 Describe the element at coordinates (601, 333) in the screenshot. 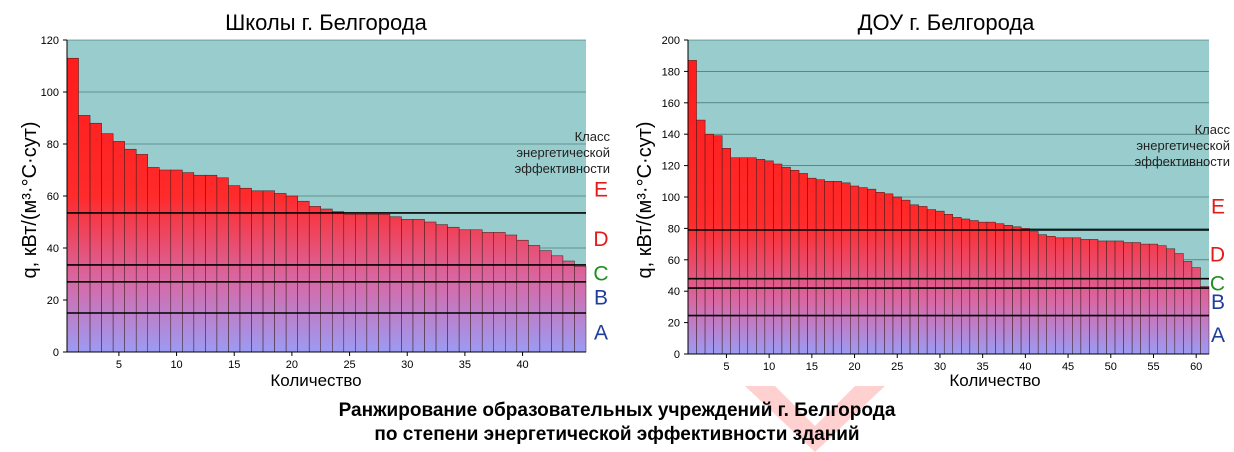

I see `class-label-A: A` at that location.